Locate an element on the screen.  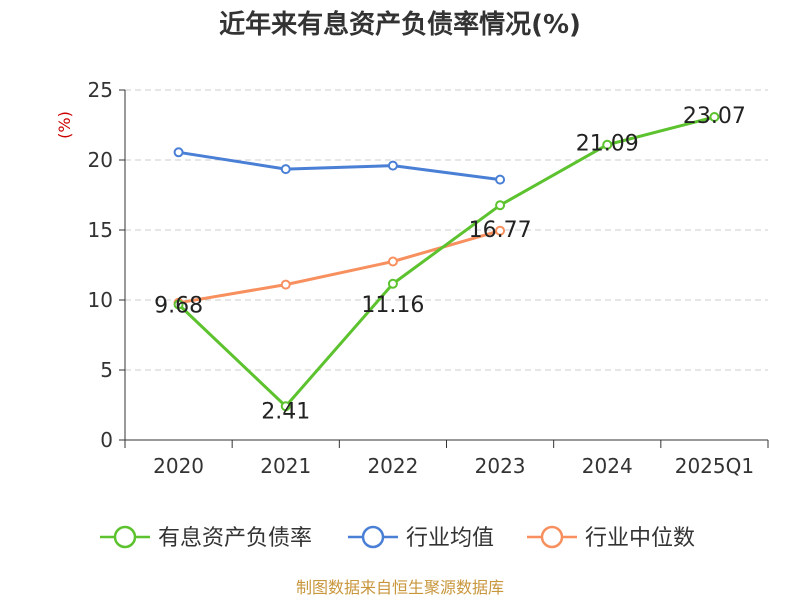
data-label: 16.77 is located at coordinates (500, 230).